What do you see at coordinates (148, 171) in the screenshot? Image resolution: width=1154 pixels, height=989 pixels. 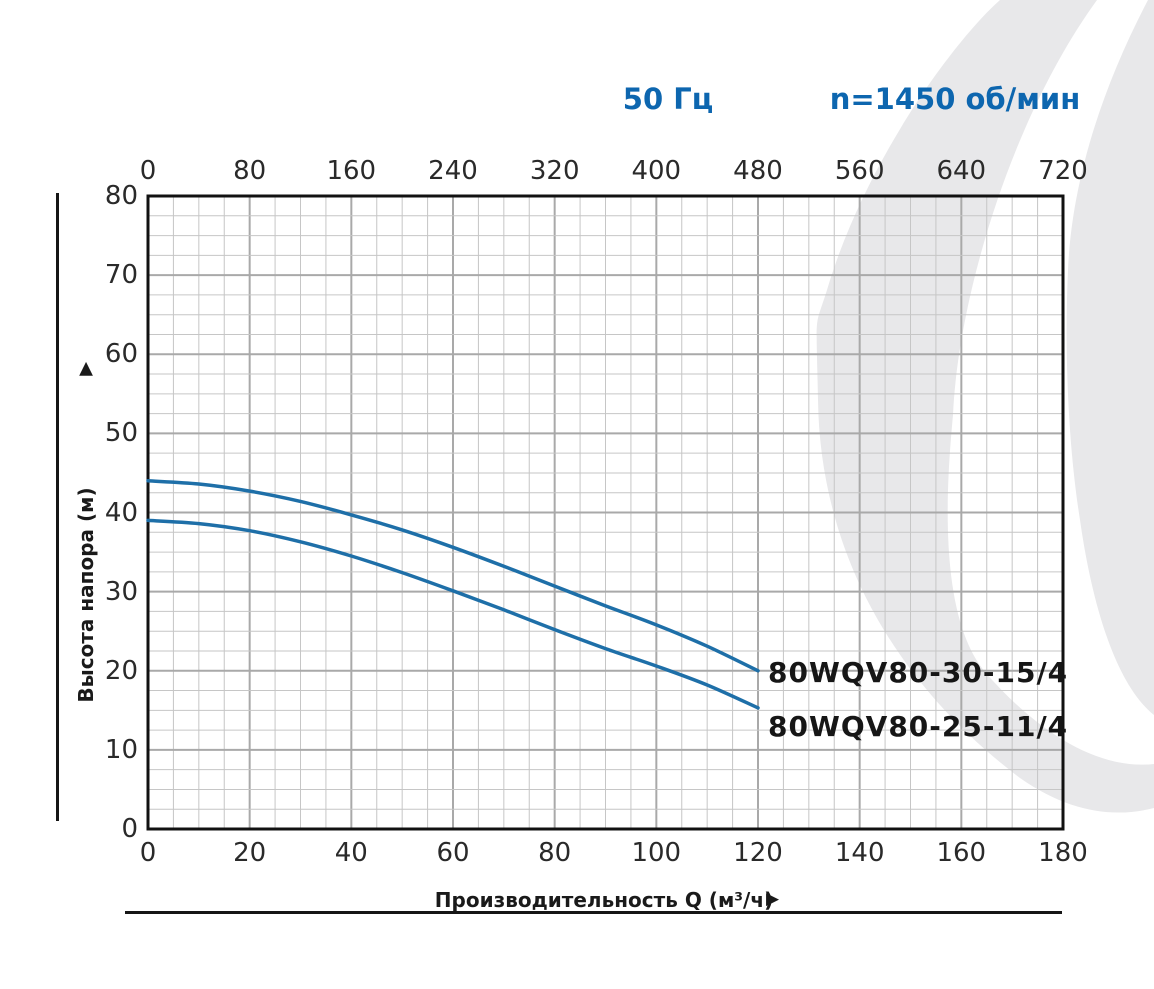 I see `top-tick-label: 0` at bounding box center [148, 171].